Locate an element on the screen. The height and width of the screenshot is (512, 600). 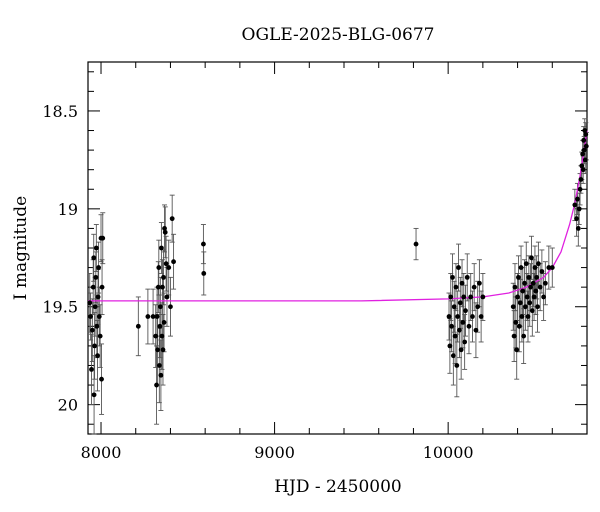
y-tick-label: 20 is located at coordinates (68, 405).